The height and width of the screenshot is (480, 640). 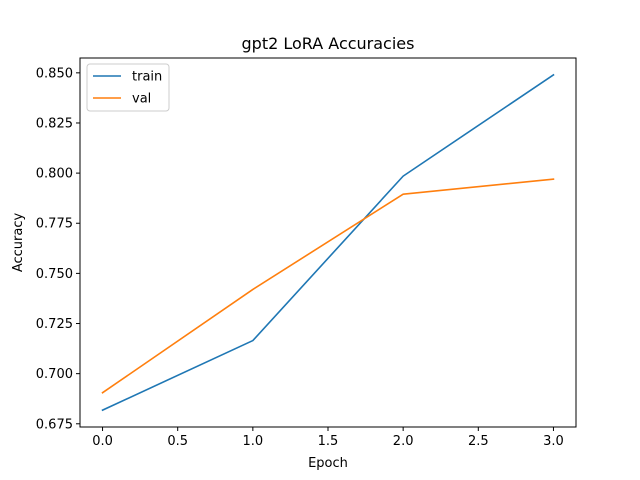 I want to click on legend-entries: train val, so click(x=127, y=88).